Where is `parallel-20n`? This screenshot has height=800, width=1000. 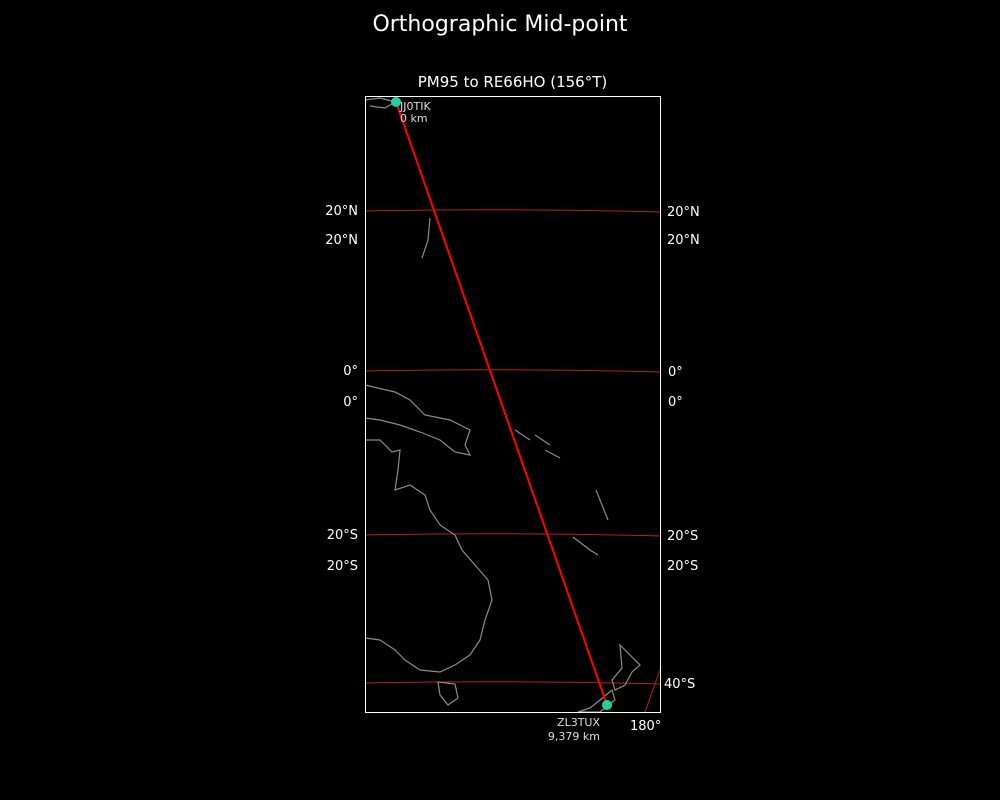 parallel-20n is located at coordinates (512, 211).